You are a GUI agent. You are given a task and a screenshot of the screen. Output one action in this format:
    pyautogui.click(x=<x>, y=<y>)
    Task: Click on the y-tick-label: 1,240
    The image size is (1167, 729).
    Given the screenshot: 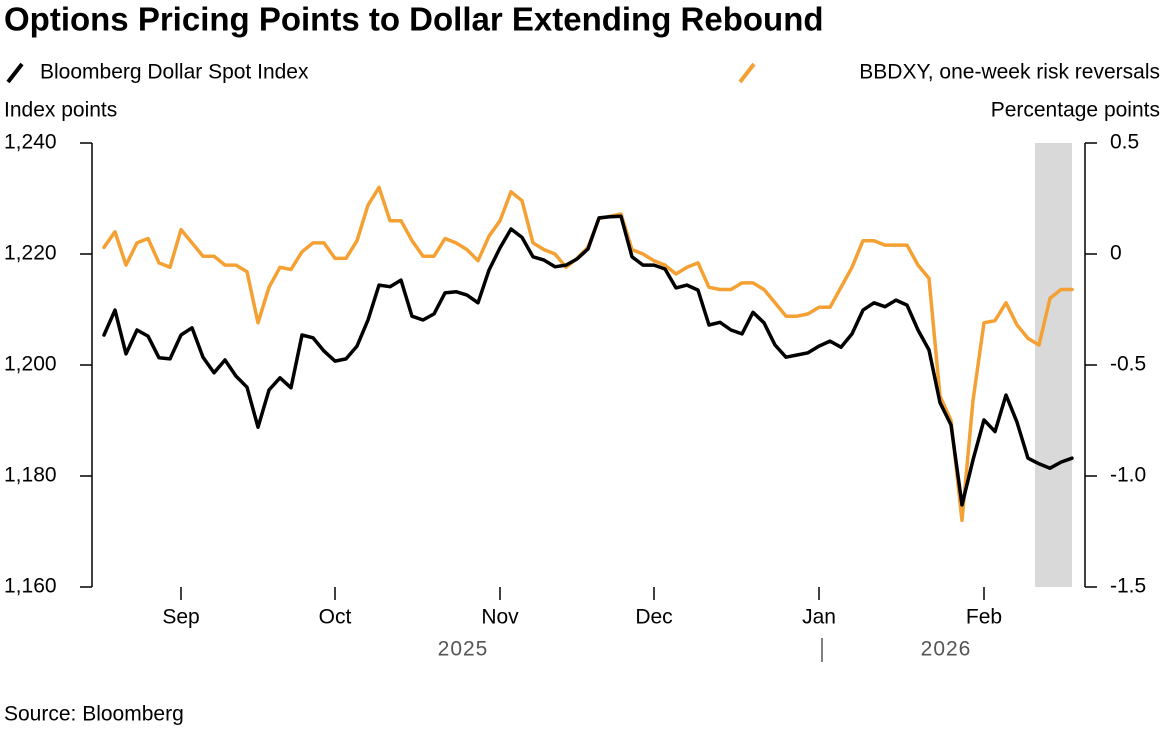 What is the action you would take?
    pyautogui.click(x=30, y=142)
    